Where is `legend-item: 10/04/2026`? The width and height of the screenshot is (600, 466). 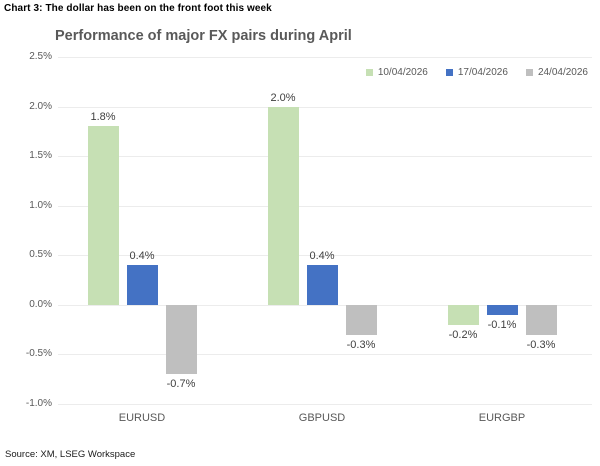
legend-item: 10/04/2026 is located at coordinates (396, 72).